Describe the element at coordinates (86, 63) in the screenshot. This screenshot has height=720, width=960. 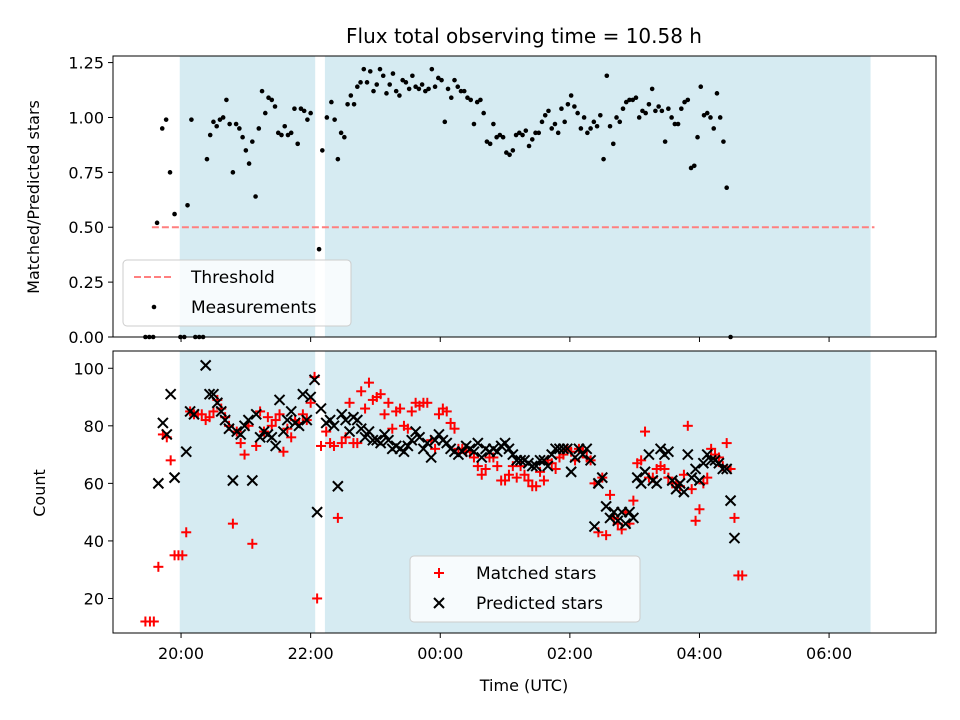
I see `y-tick-label: 1.25` at that location.